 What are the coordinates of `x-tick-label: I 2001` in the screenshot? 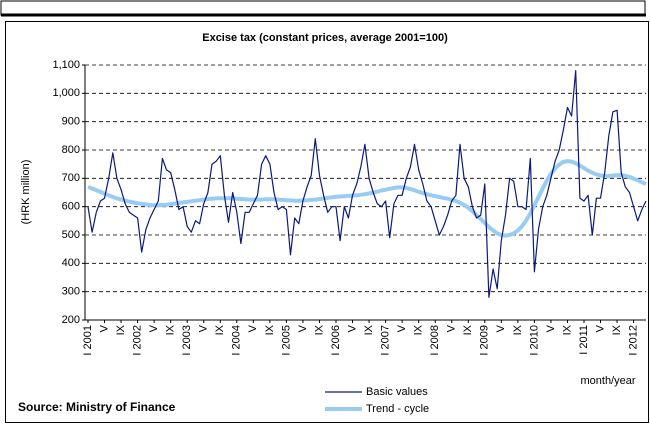 It's located at (88, 340).